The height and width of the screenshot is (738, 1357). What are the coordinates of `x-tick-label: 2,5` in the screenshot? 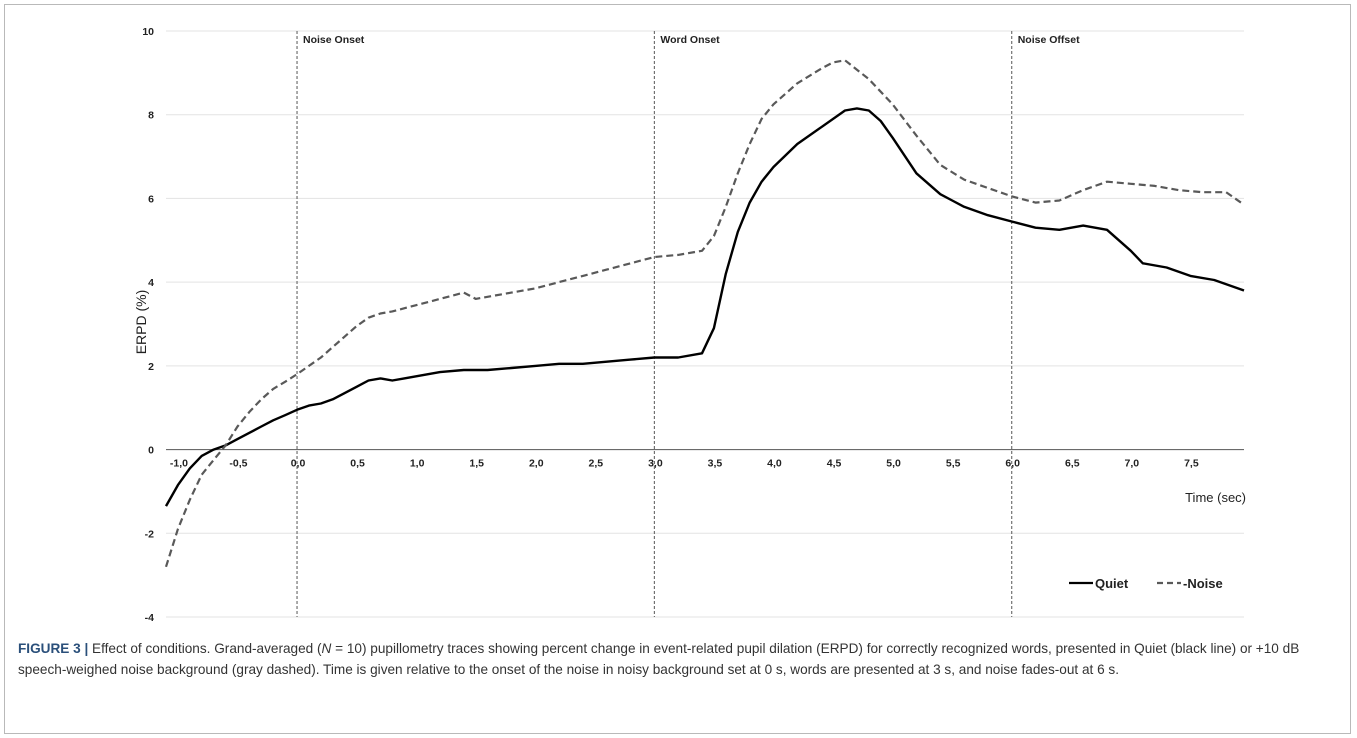 It's located at (596, 464).